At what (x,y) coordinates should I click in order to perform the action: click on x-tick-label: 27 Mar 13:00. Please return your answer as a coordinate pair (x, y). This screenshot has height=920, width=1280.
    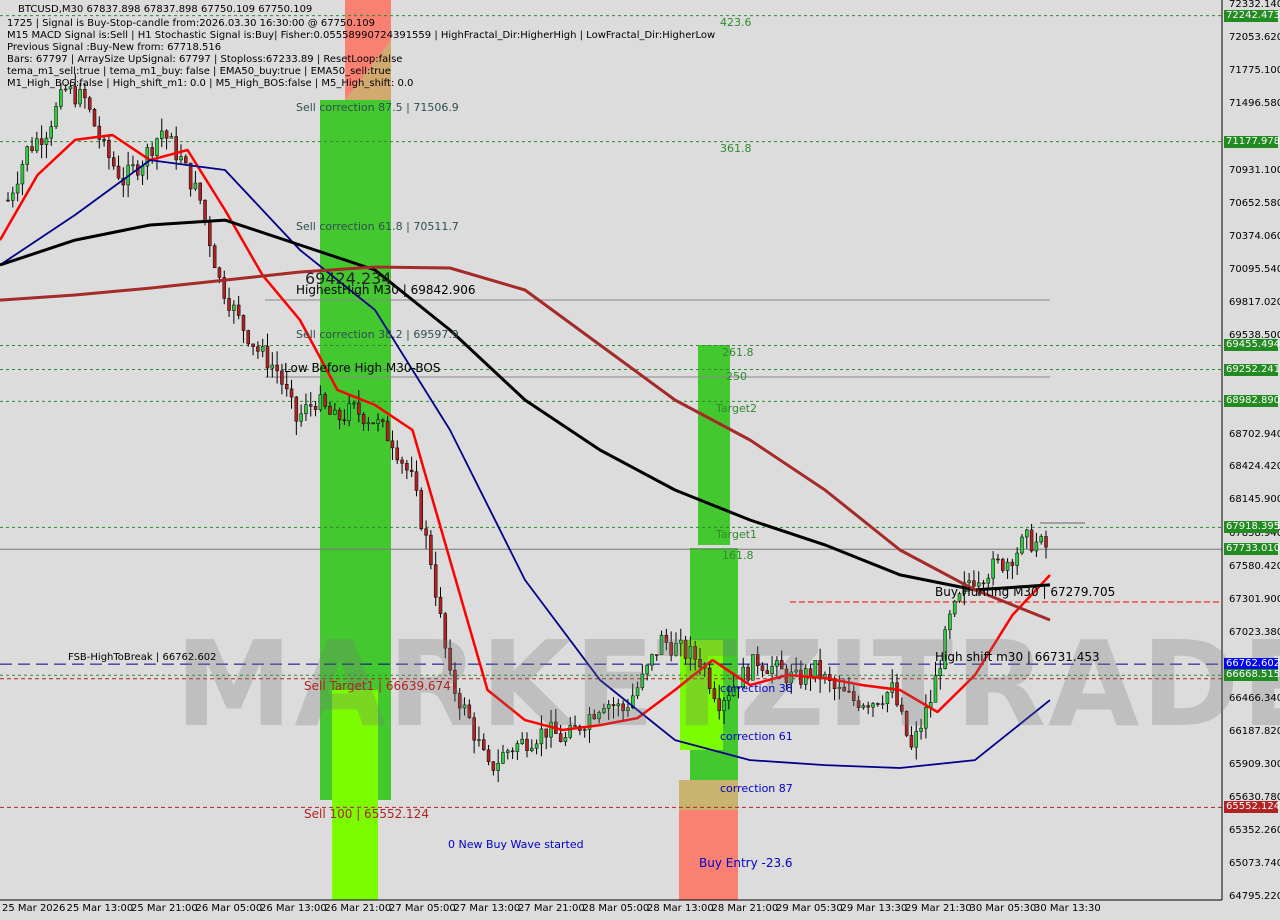
    Looking at the image, I should click on (487, 908).